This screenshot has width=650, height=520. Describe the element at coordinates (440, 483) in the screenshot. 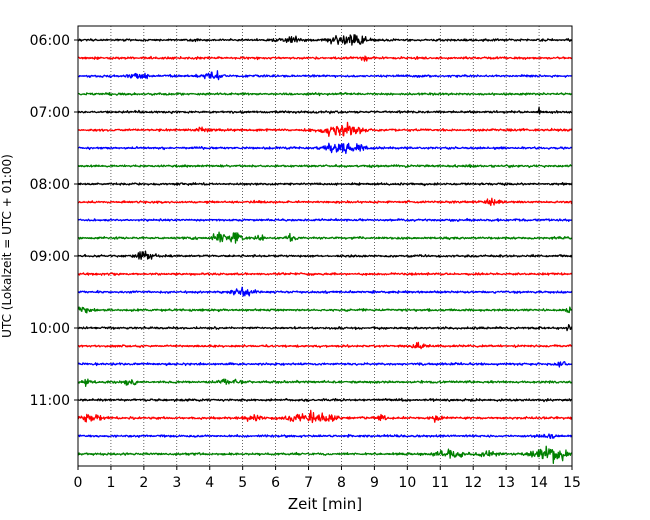

I see `x-tick-label: 11` at that location.